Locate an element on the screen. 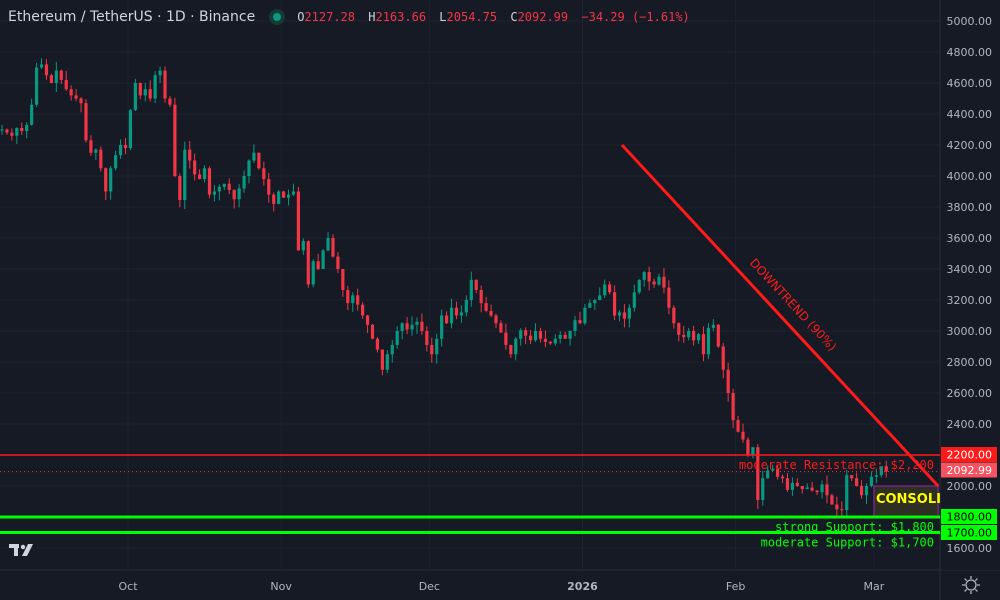 This screenshot has width=1000, height=600. tradingview-logo-icon is located at coordinates (23, 550).